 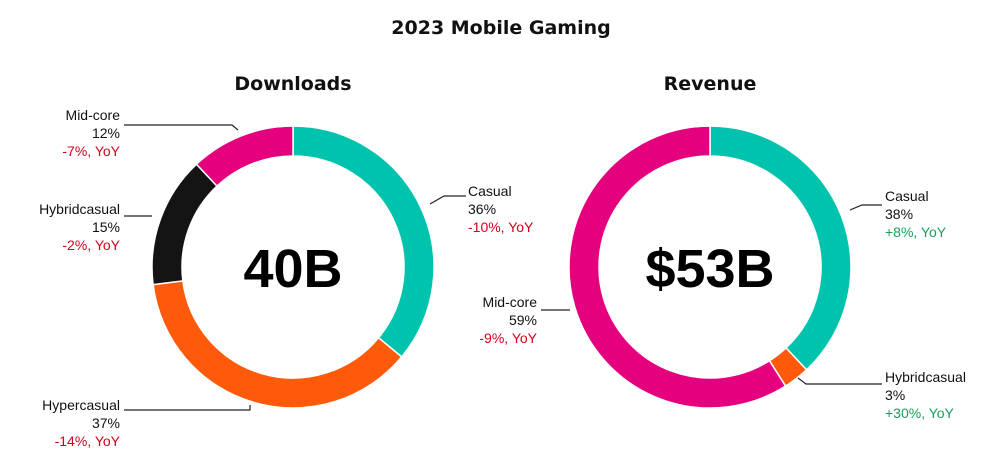 What do you see at coordinates (895, 395) in the screenshot?
I see `revenue-label-hybridcasual-pct: 3%` at bounding box center [895, 395].